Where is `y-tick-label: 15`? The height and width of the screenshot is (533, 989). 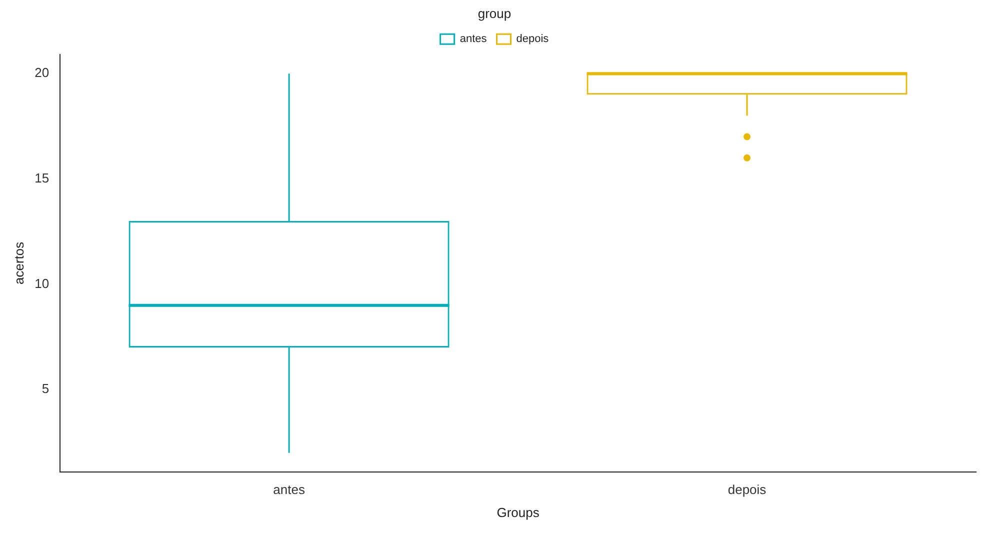 y-tick-label: 15 is located at coordinates (42, 178).